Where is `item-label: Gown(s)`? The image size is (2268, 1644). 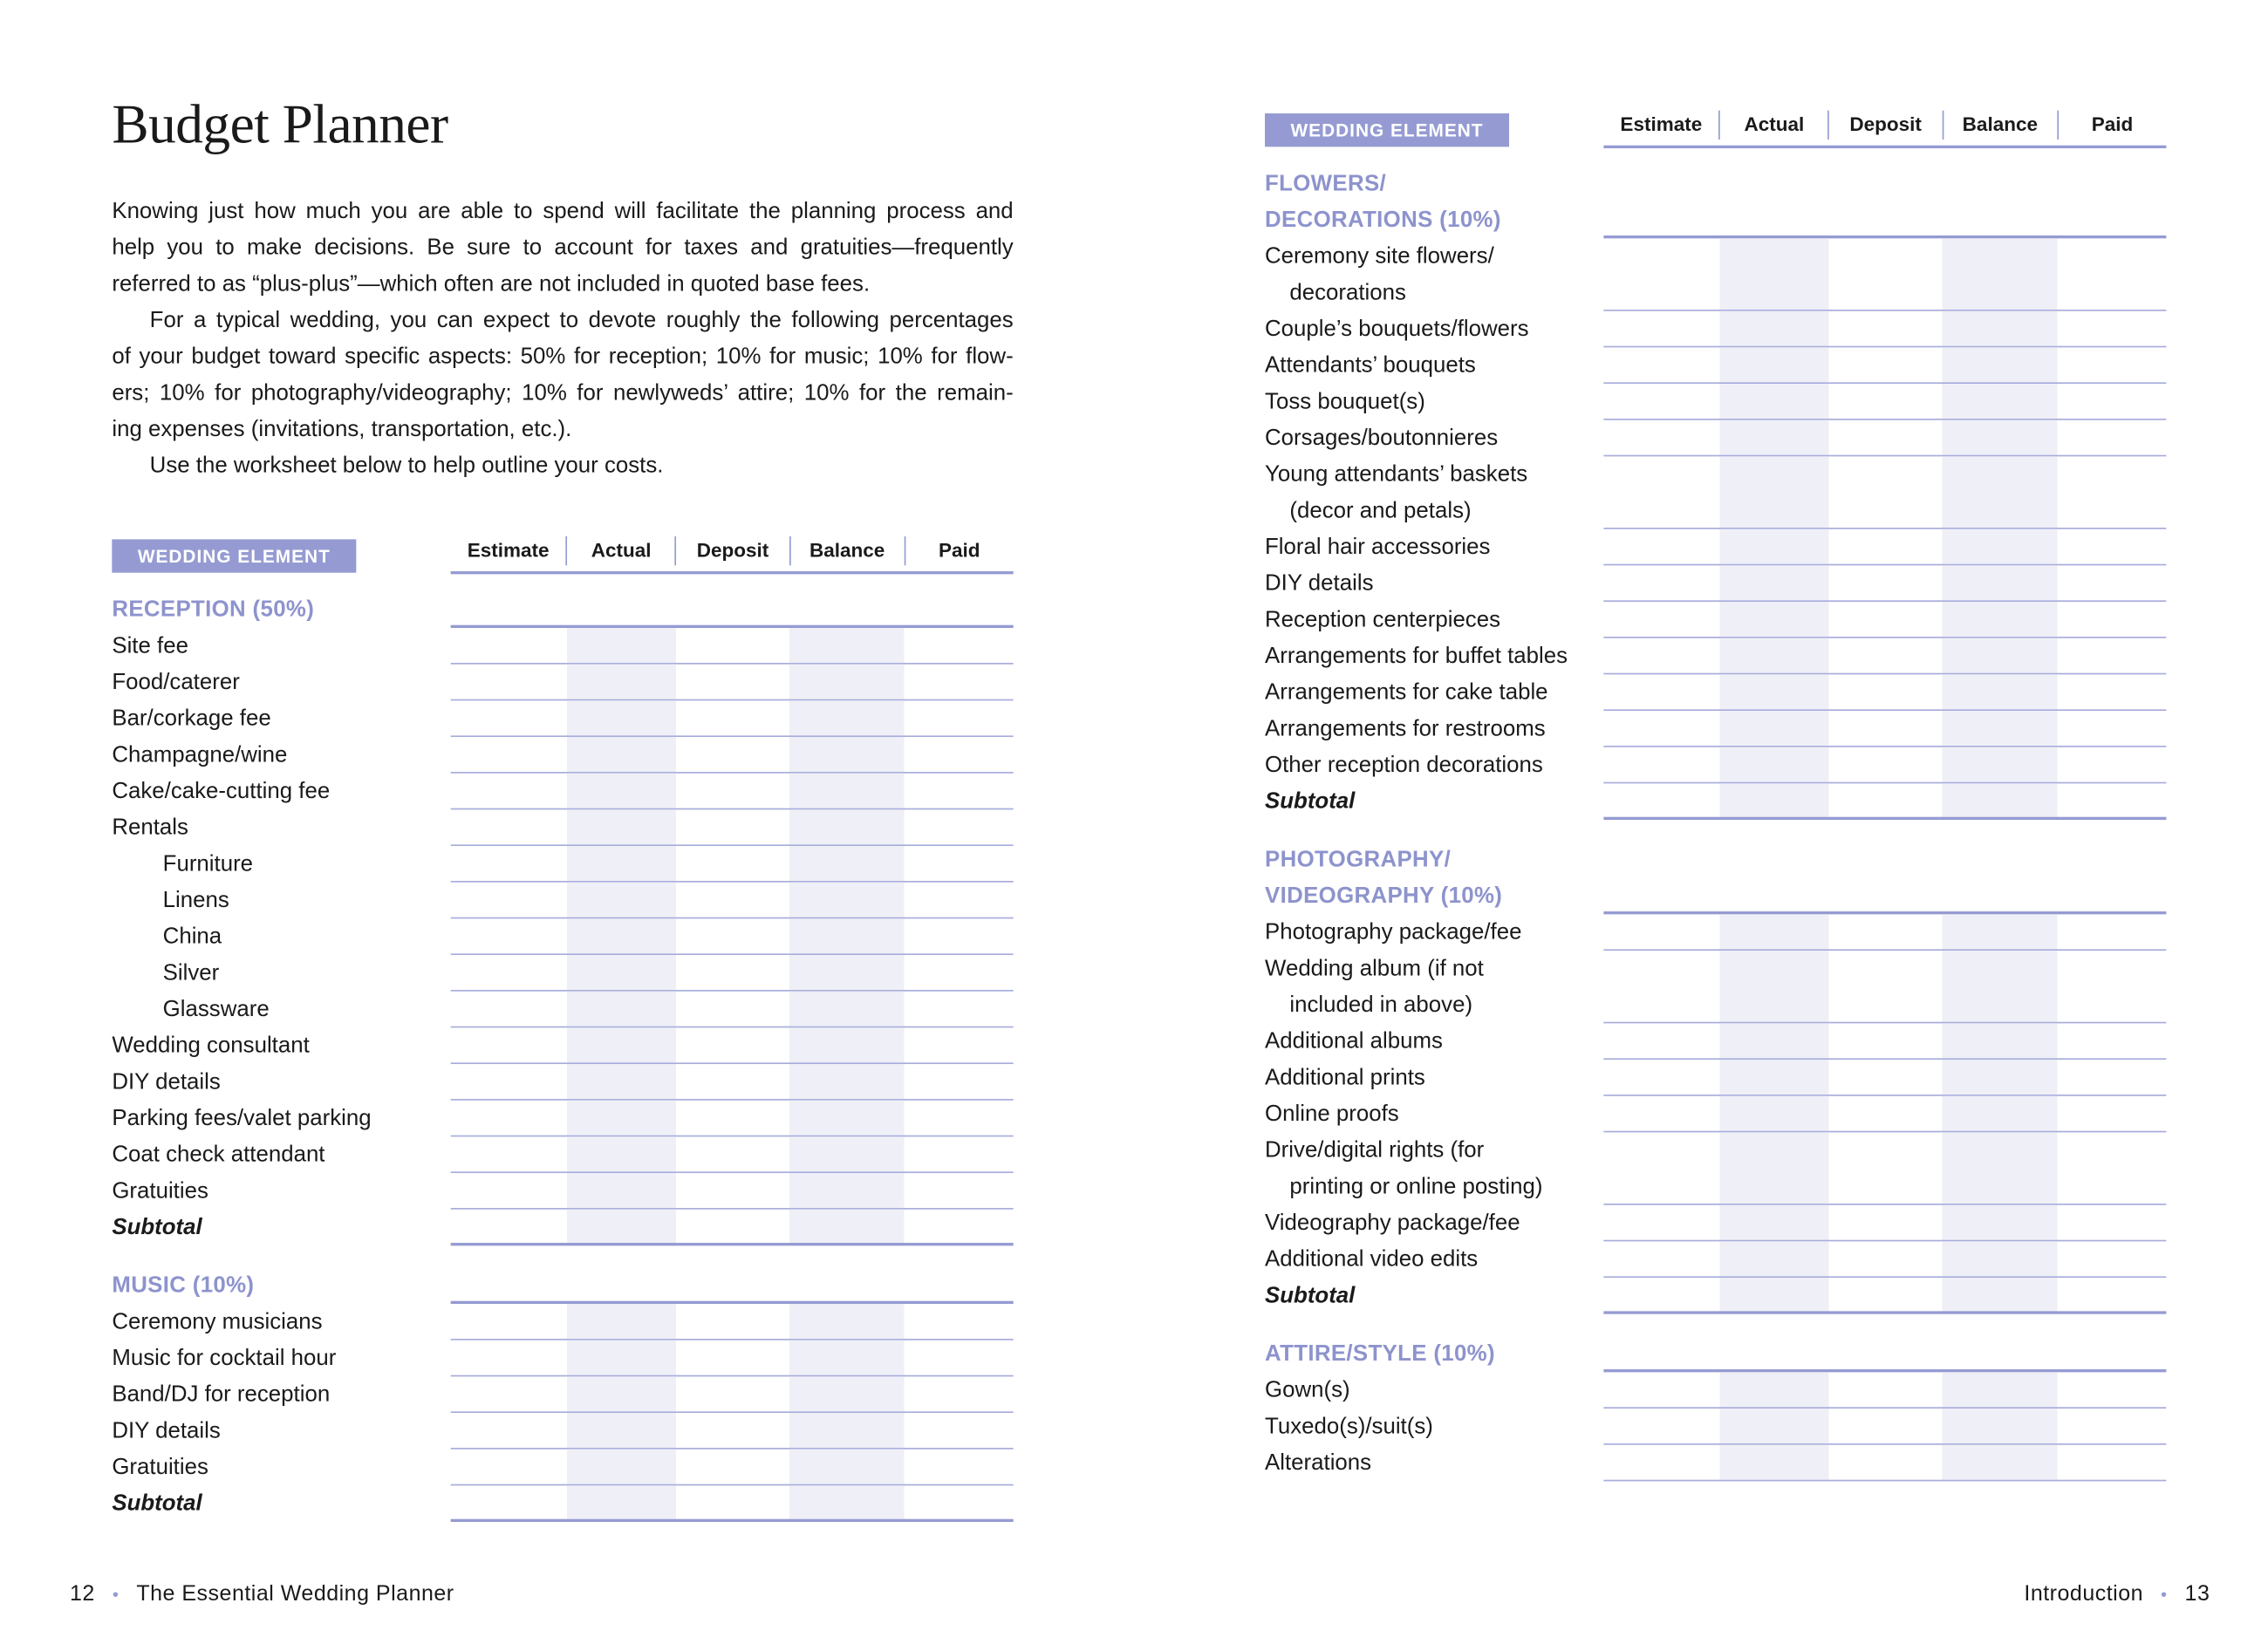 item-label: Gown(s) is located at coordinates (1434, 1391).